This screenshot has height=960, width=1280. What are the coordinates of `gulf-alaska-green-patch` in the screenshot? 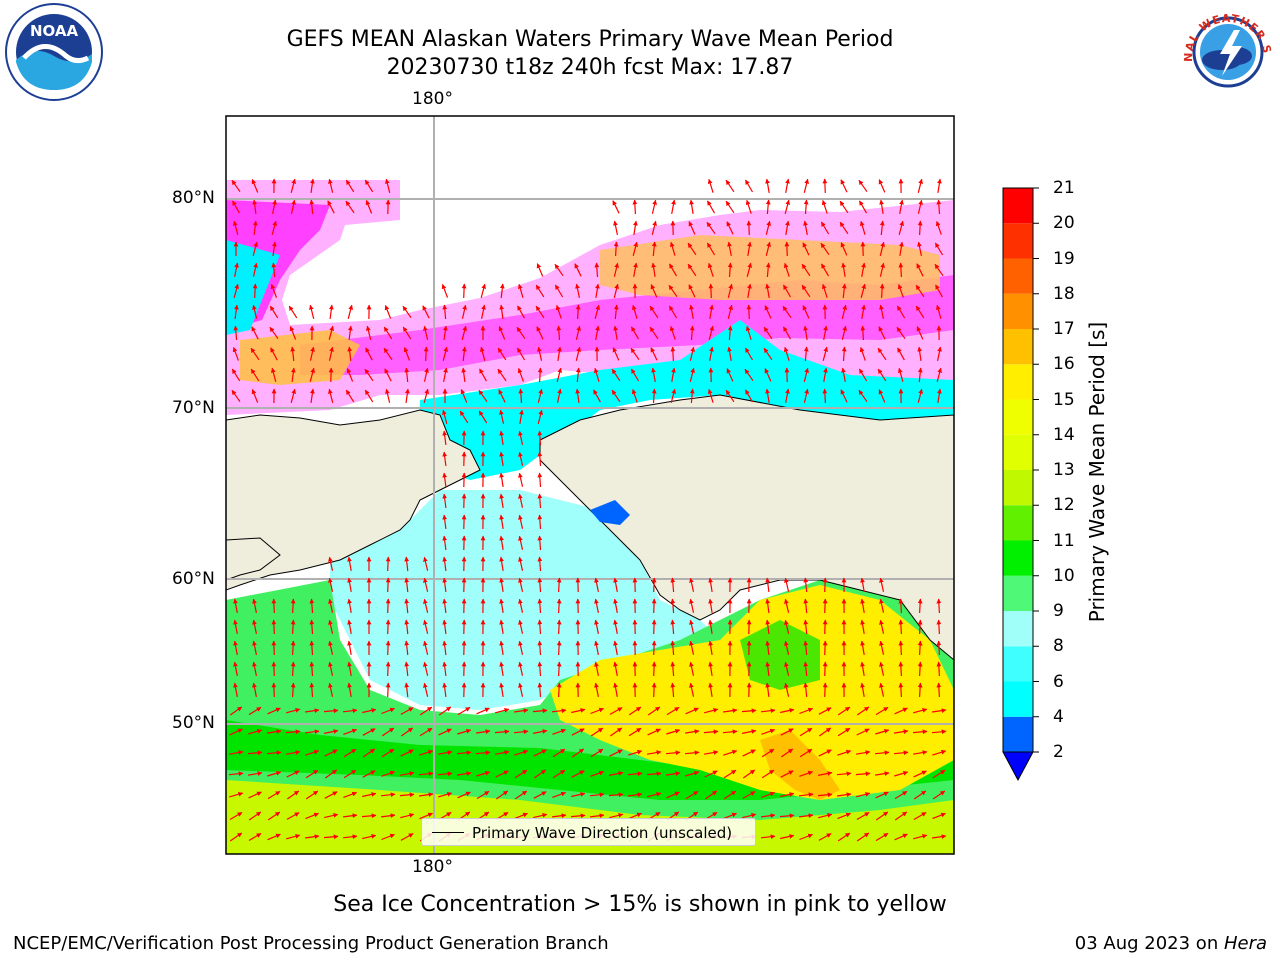 It's located at (780, 655).